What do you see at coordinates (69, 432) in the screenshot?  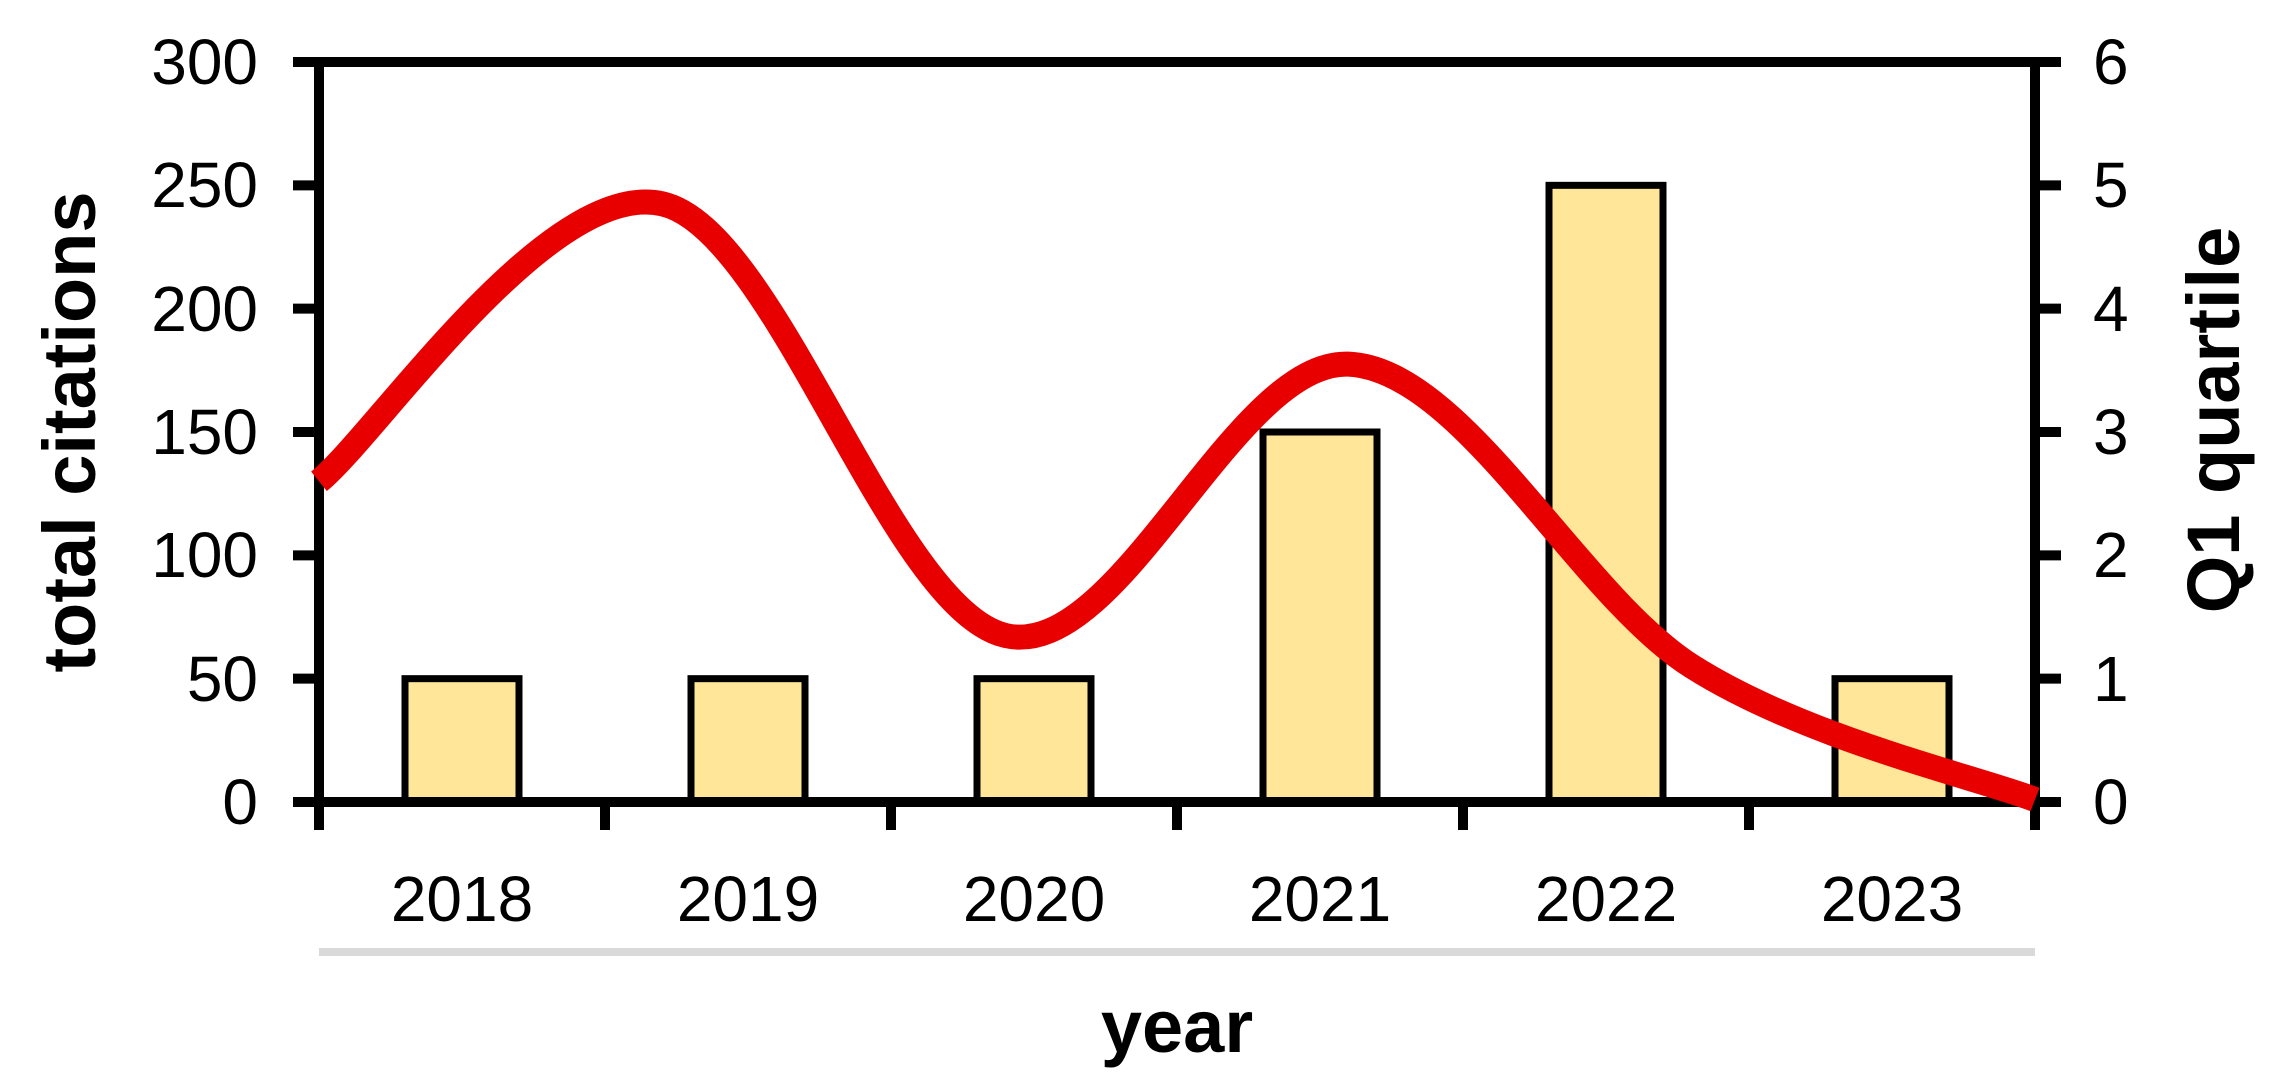 I see `left-axis-title: total citations` at bounding box center [69, 432].